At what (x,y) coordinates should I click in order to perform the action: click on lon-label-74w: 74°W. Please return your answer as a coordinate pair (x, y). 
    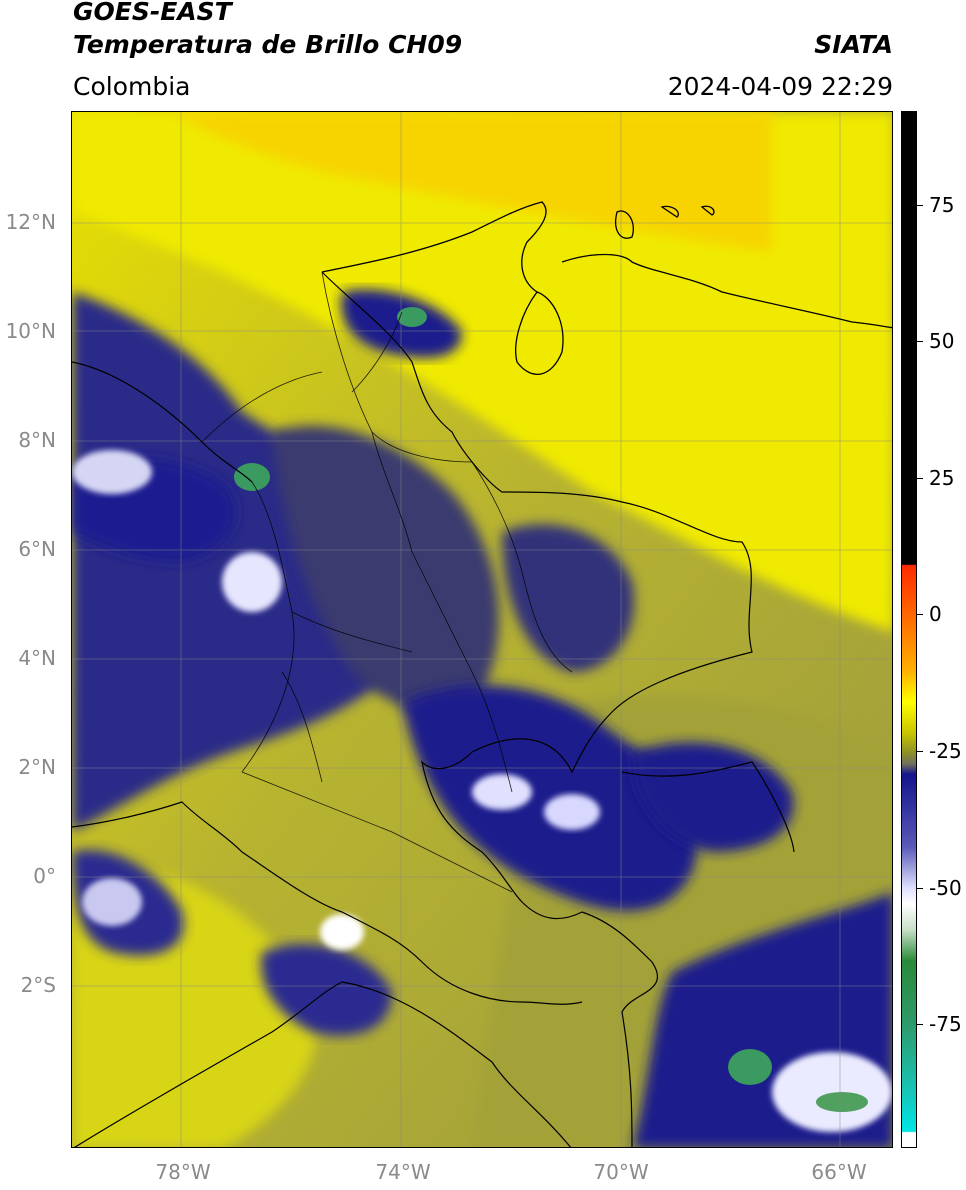
    Looking at the image, I should click on (403, 1172).